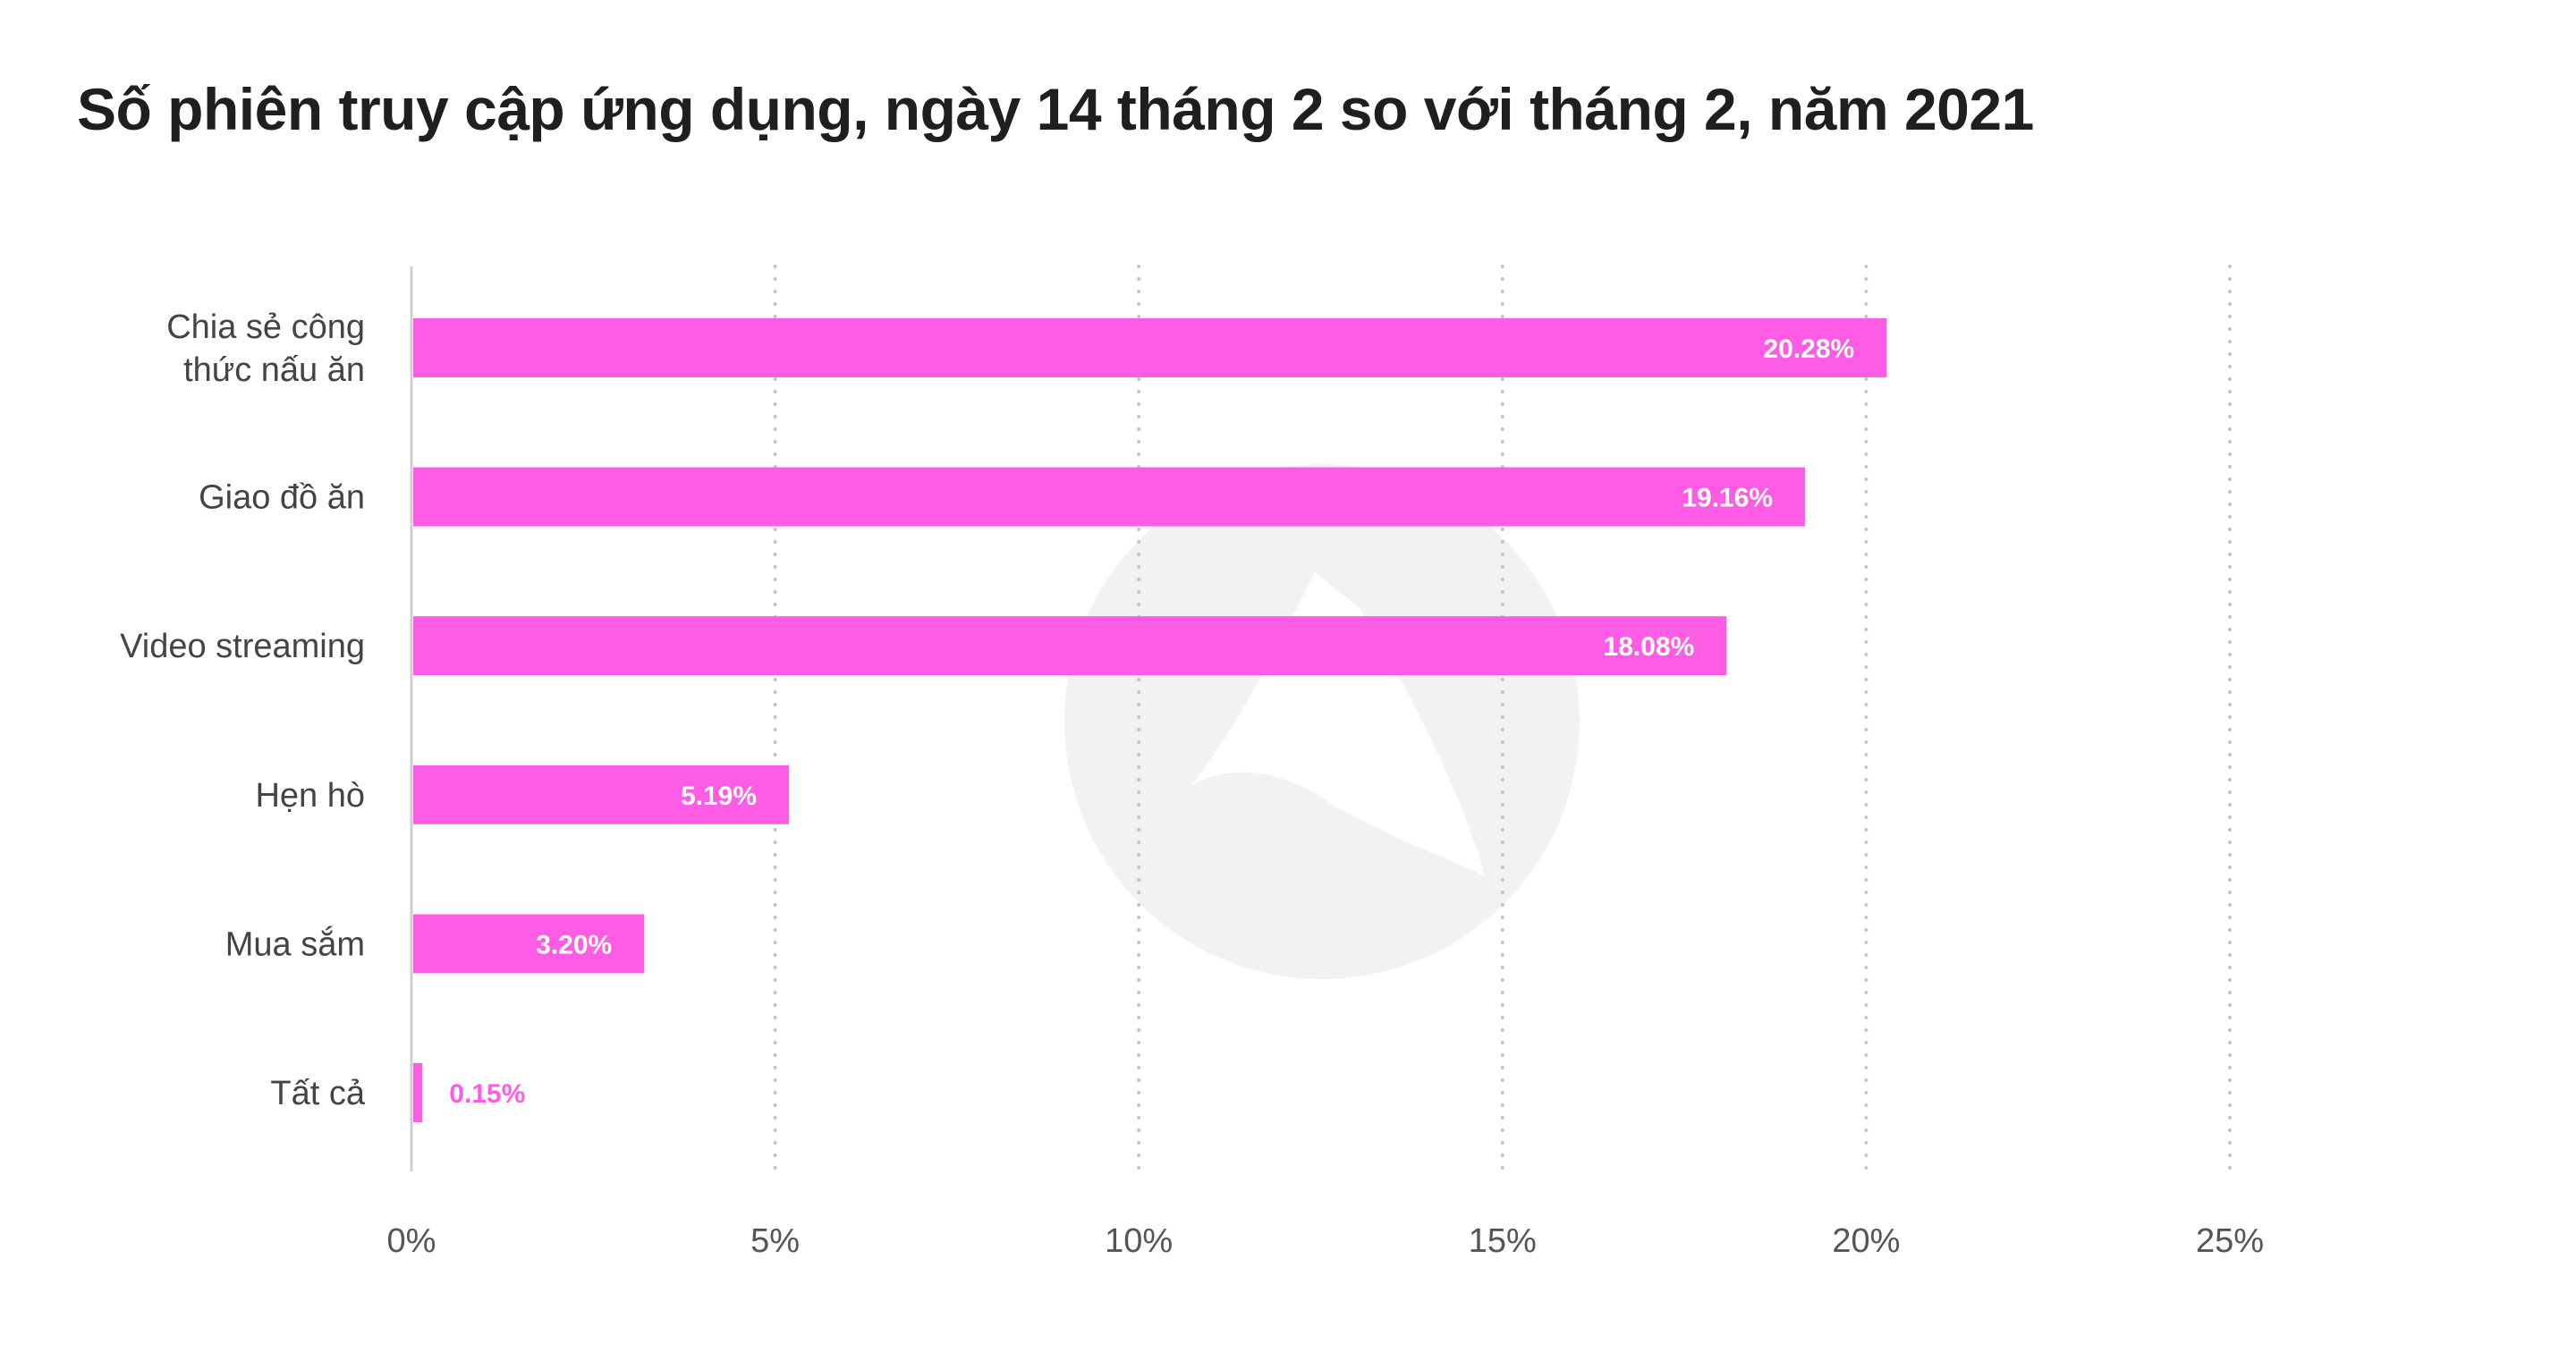  Describe the element at coordinates (1139, 1241) in the screenshot. I see `x-tick-label-10: 10%` at that location.